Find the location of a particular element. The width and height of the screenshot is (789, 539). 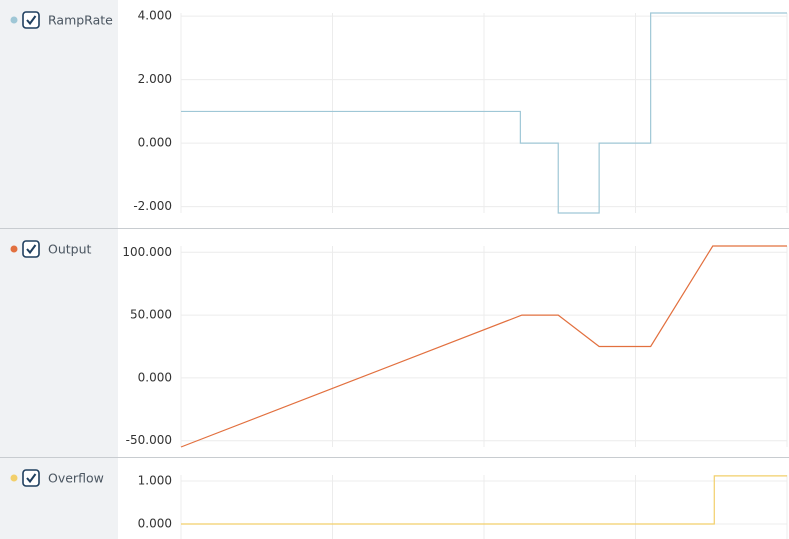

y-tick-label: 1.000 is located at coordinates (155, 481).